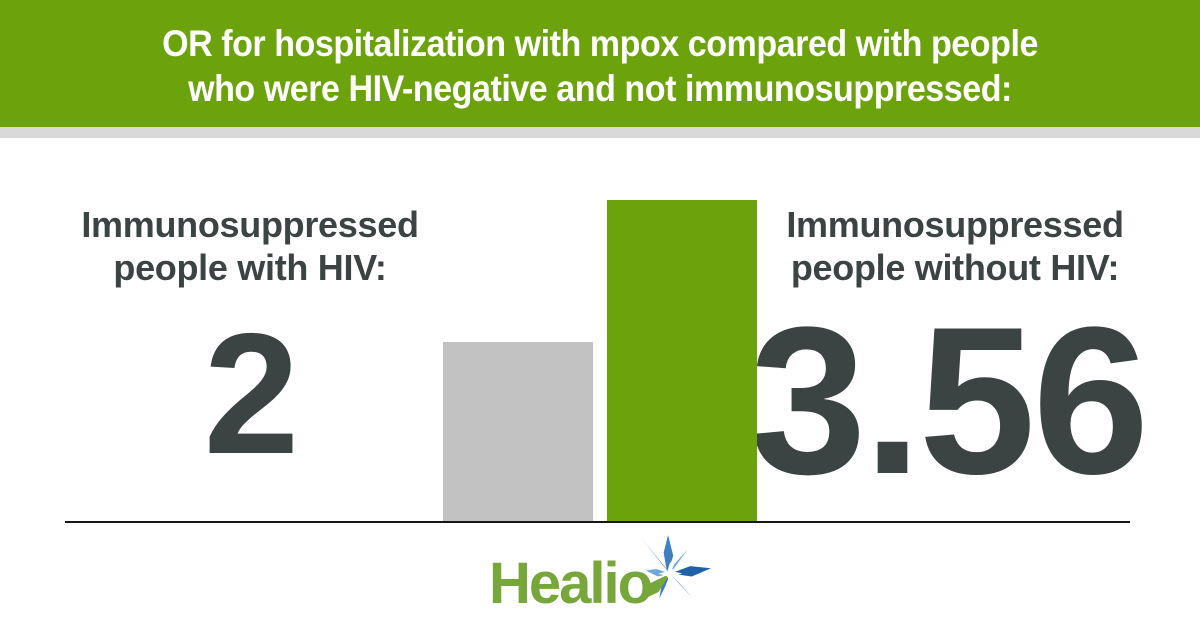 The width and height of the screenshot is (1200, 630). What do you see at coordinates (675, 568) in the screenshot?
I see `healio-star-icon` at bounding box center [675, 568].